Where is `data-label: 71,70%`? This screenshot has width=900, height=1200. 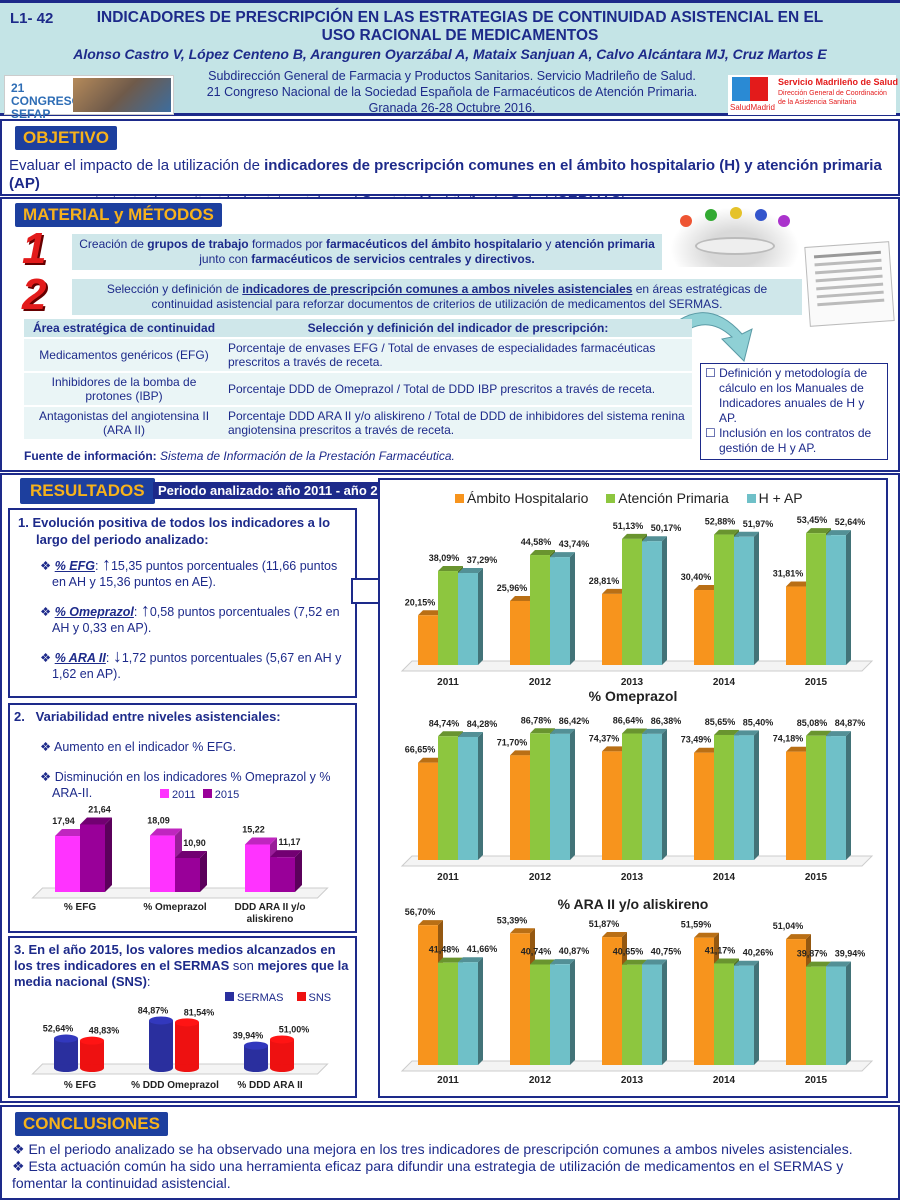
data-label: 71,70% is located at coordinates (512, 742).